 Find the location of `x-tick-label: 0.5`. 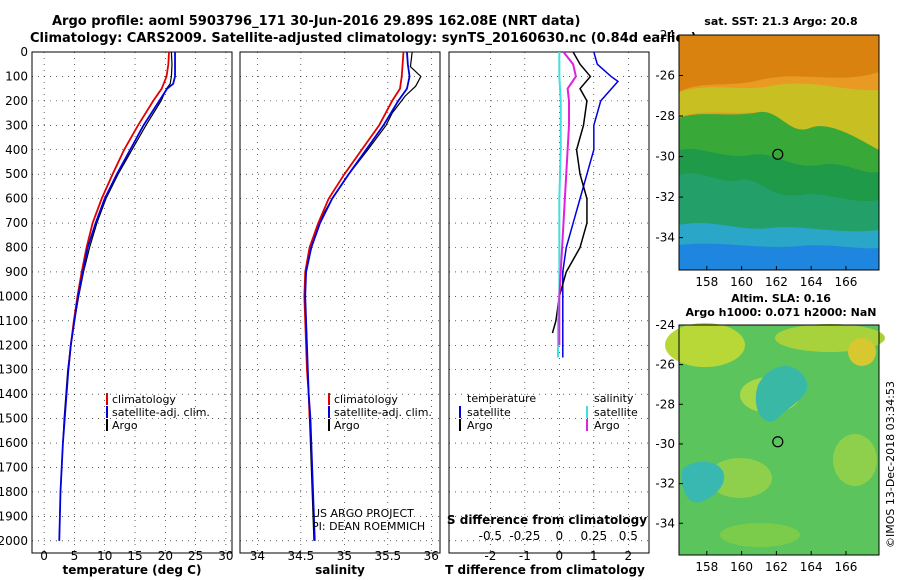

x-tick-label: 0.5 is located at coordinates (628, 536).